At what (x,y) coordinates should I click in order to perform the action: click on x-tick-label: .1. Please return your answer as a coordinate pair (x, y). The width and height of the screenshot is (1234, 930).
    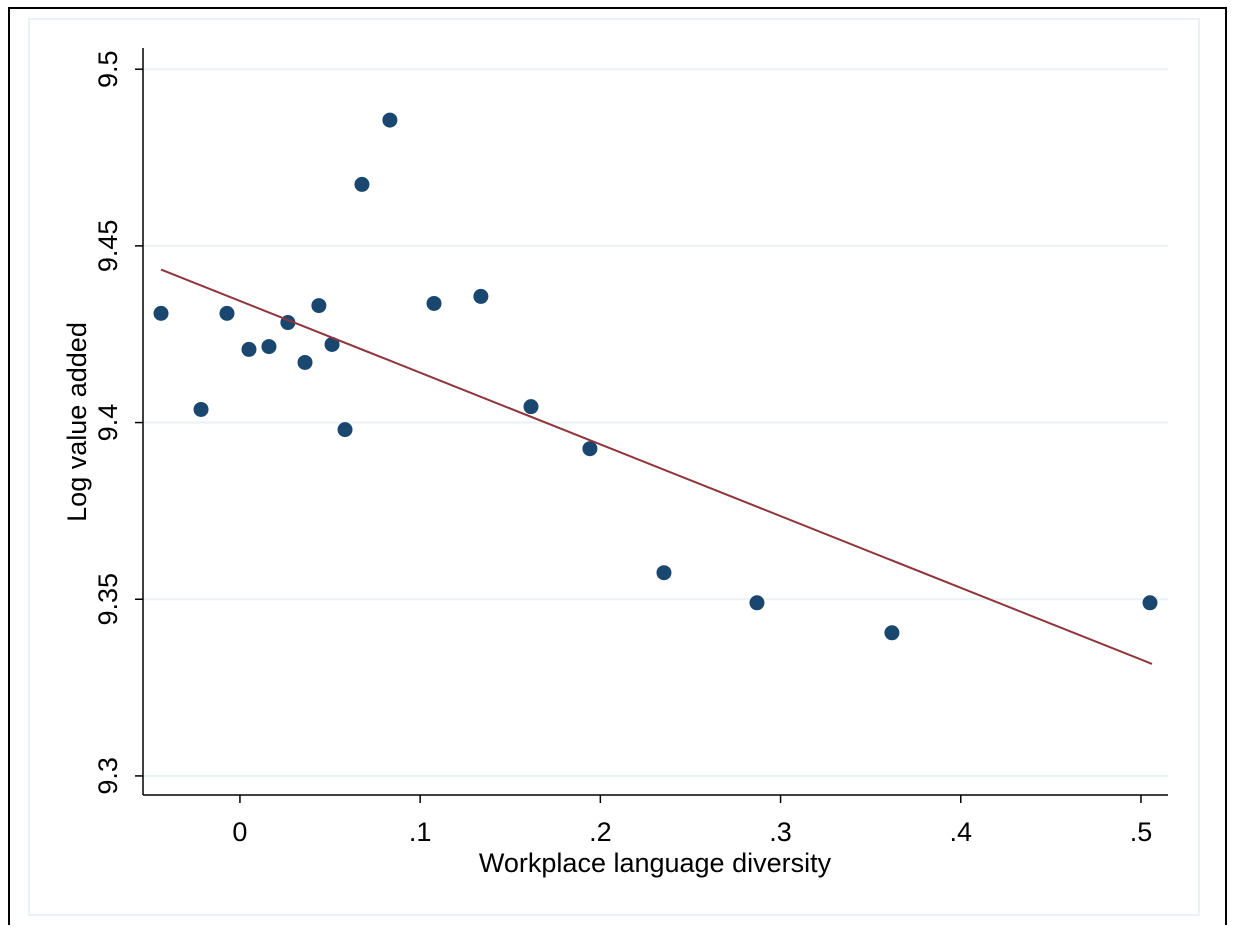
    Looking at the image, I should click on (420, 832).